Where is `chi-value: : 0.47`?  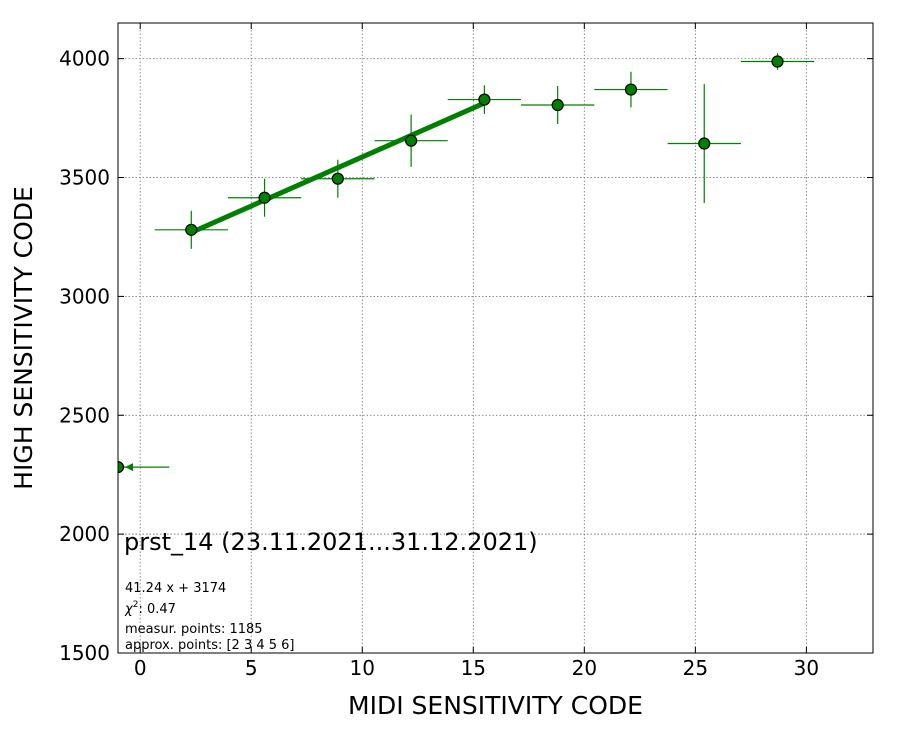
chi-value: : 0.47 is located at coordinates (156, 609).